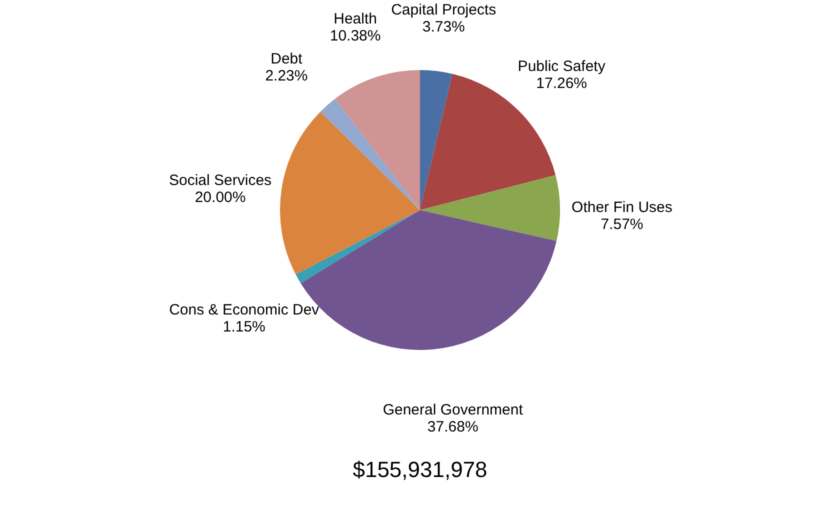 This screenshot has width=838, height=514. Describe the element at coordinates (453, 409) in the screenshot. I see `slice-label: General Government` at that location.